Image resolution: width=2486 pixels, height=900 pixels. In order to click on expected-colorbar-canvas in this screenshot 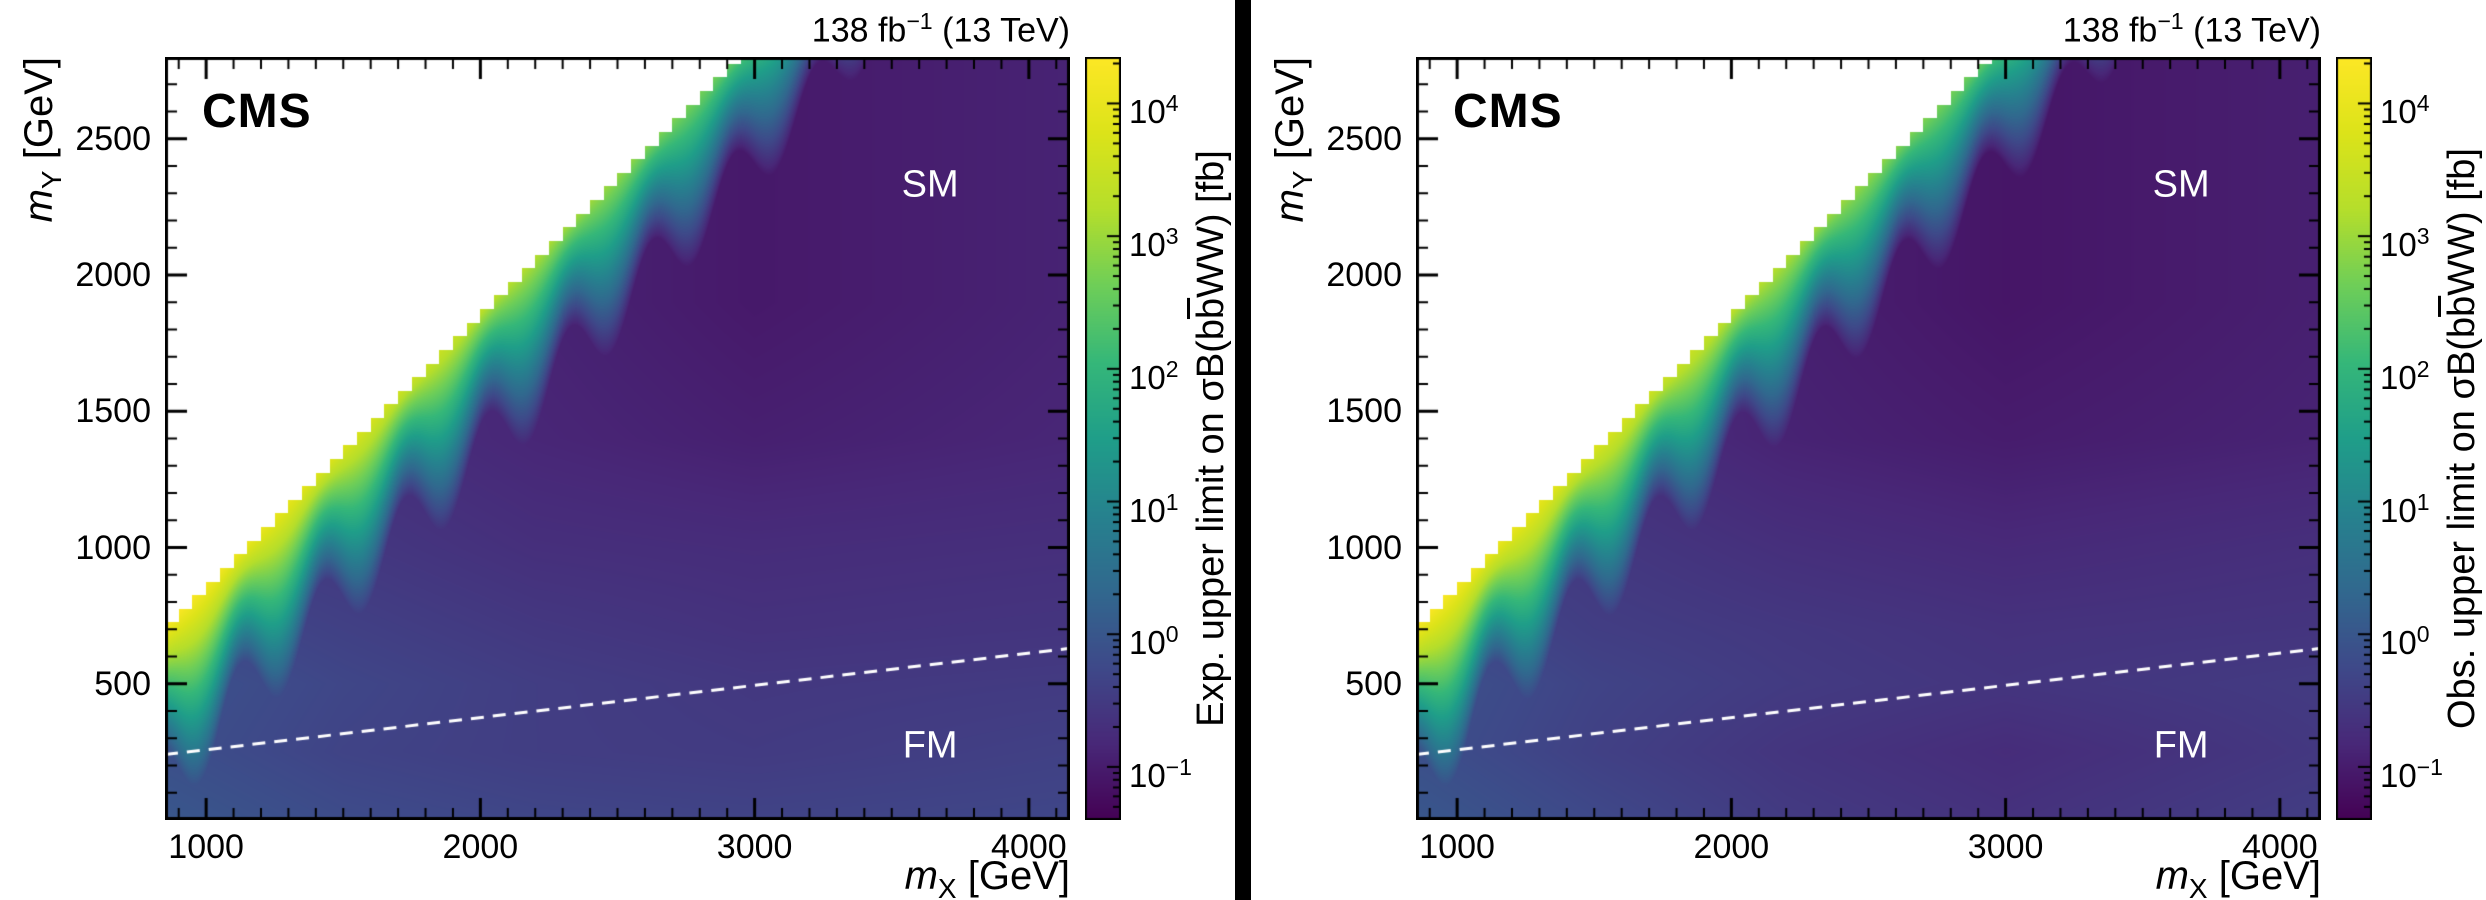, I will do `click(1103, 438)`.